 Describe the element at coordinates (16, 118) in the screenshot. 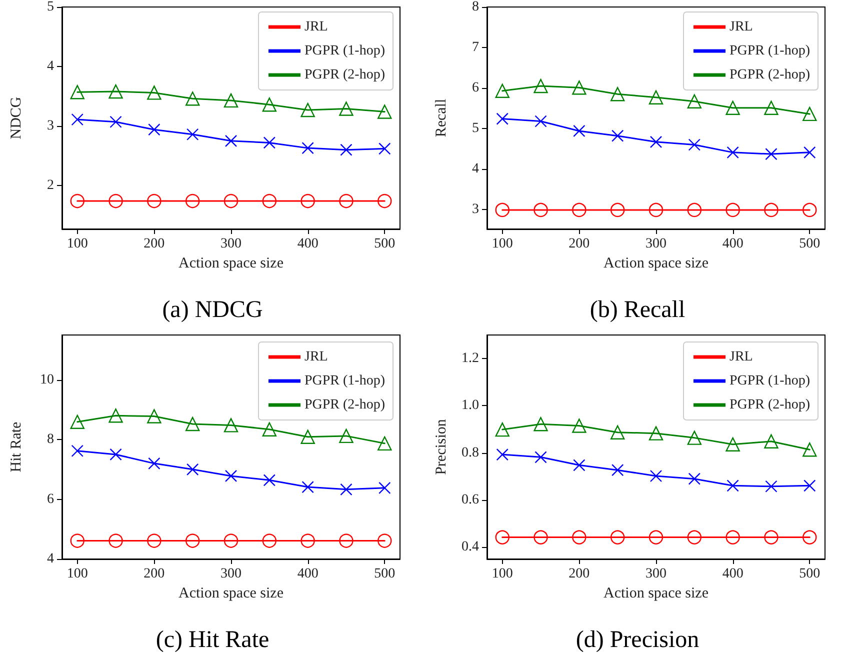

I see `y-axis-title: NDCG` at that location.